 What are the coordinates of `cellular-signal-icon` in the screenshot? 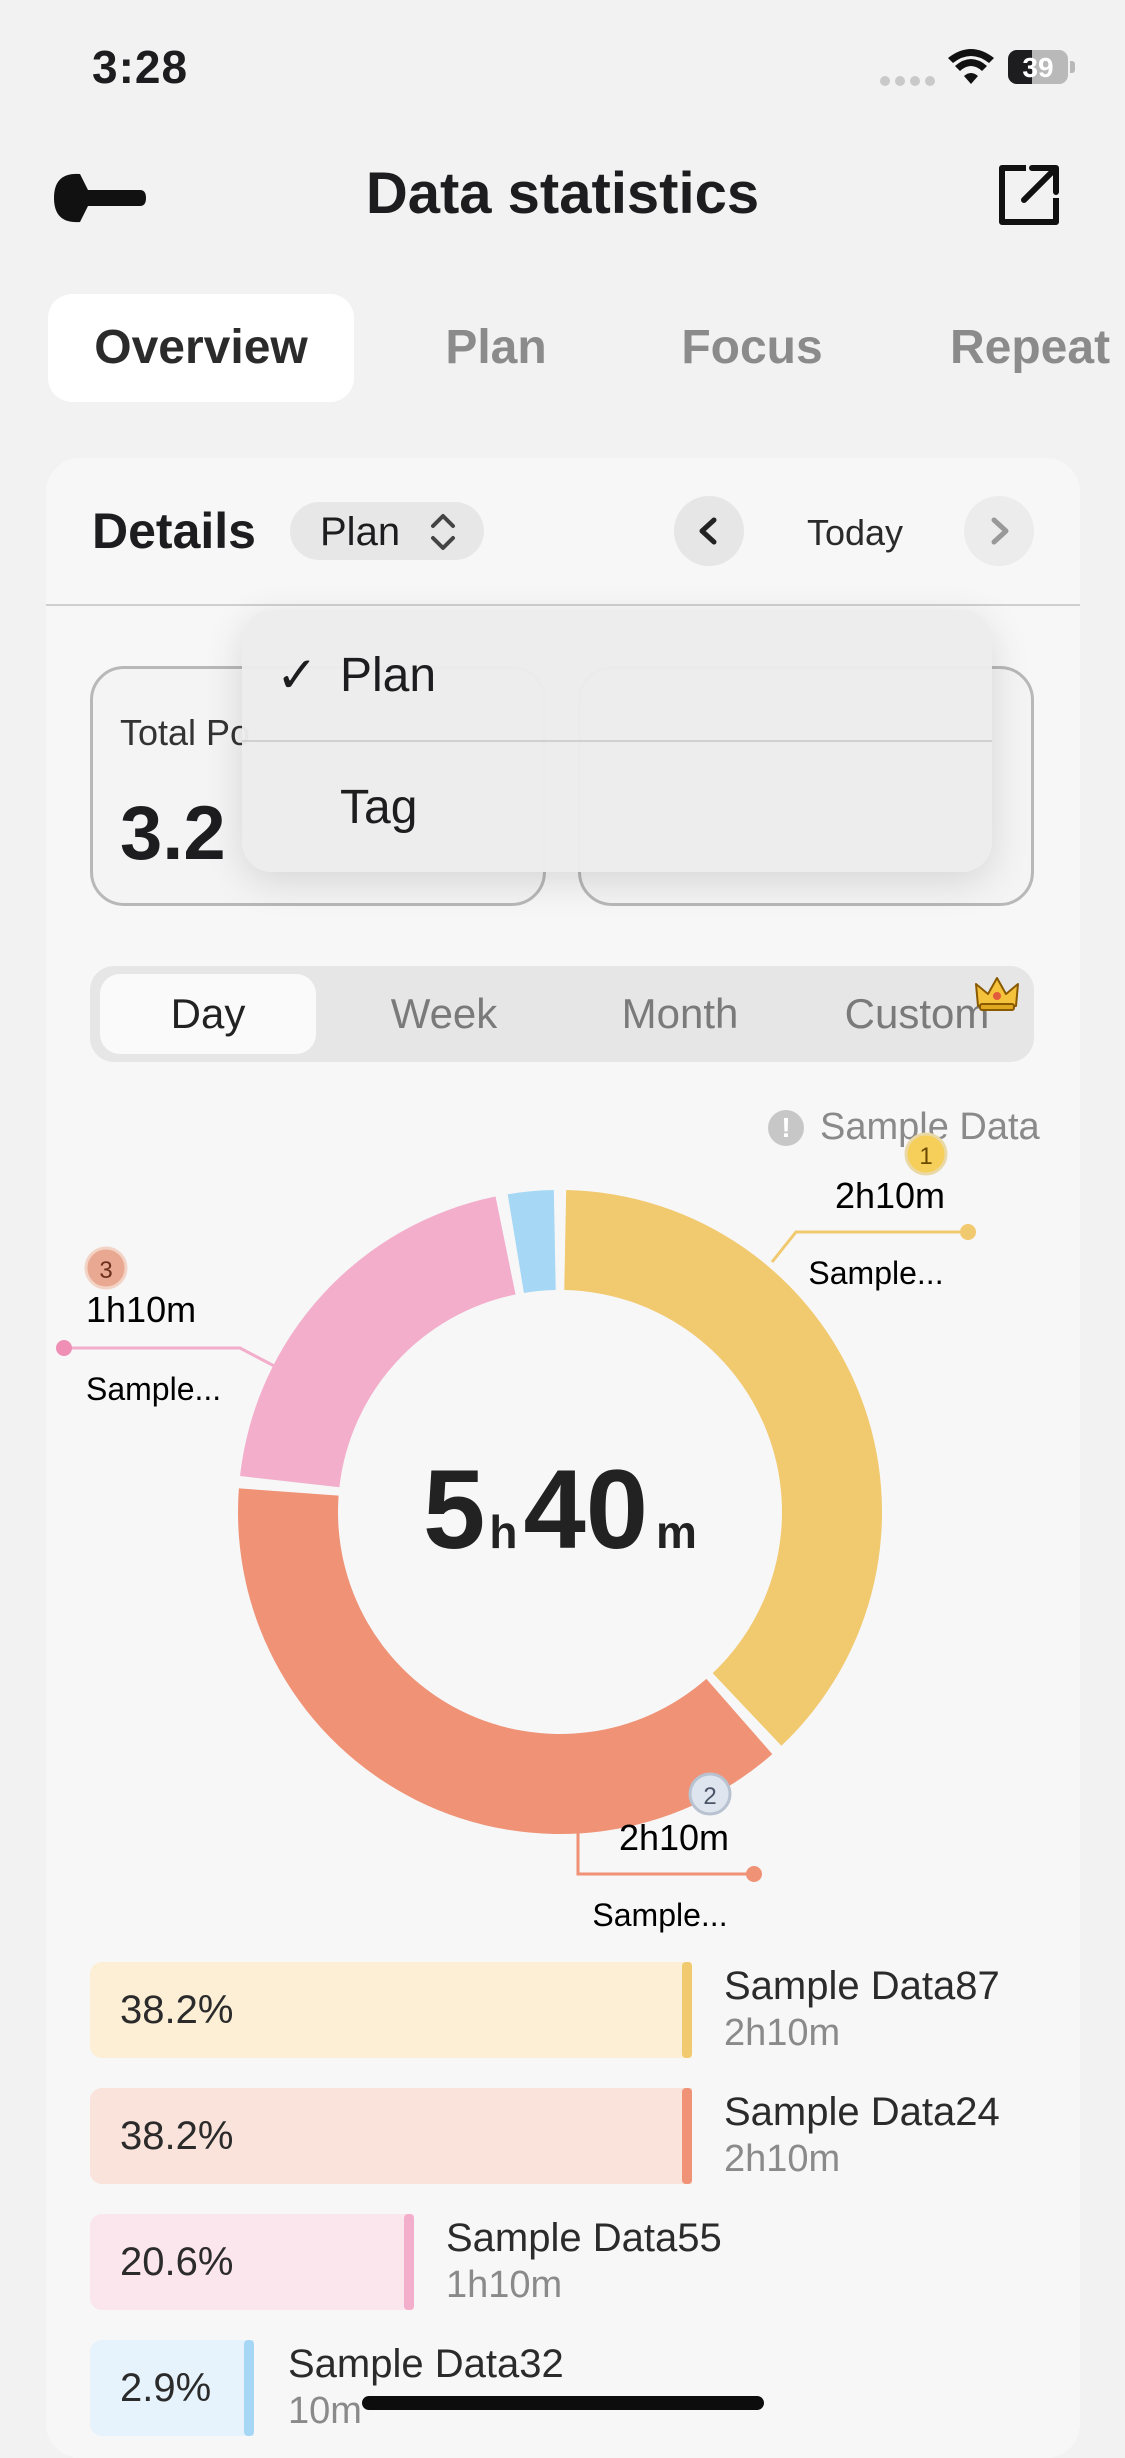 It's located at (908, 81).